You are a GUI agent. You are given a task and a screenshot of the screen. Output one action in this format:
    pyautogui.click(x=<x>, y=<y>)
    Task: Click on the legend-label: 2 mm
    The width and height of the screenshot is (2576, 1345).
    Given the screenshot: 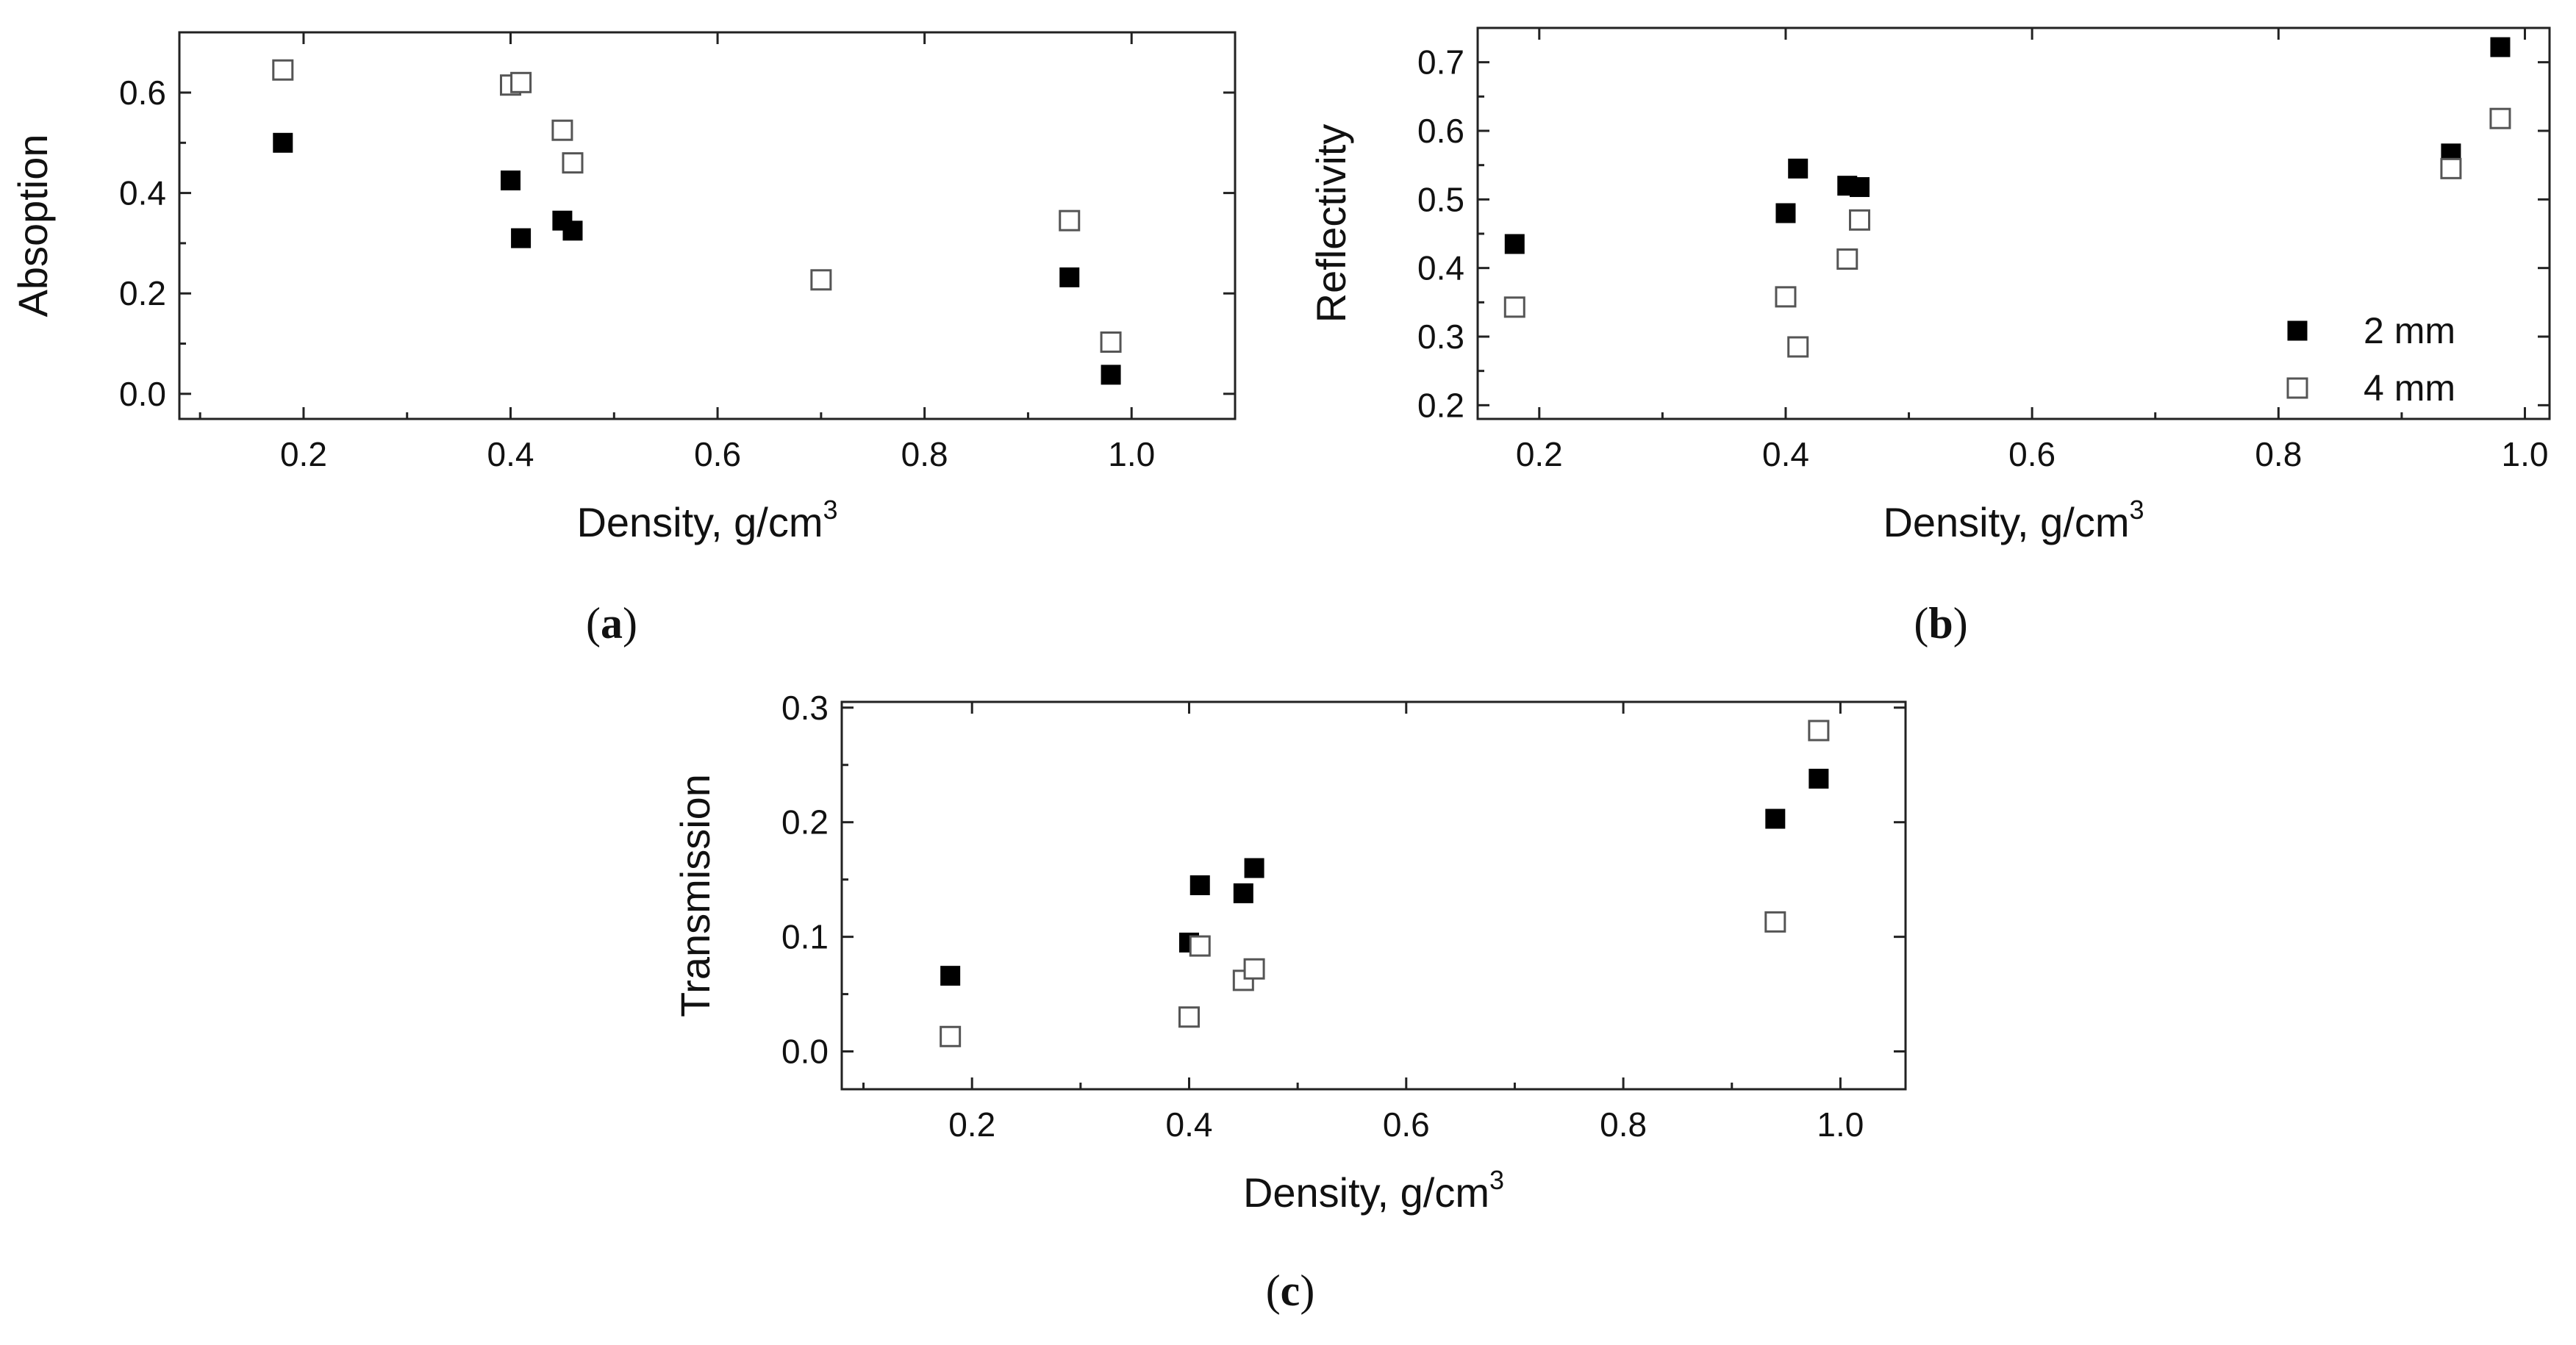 What is the action you would take?
    pyautogui.click(x=2409, y=330)
    